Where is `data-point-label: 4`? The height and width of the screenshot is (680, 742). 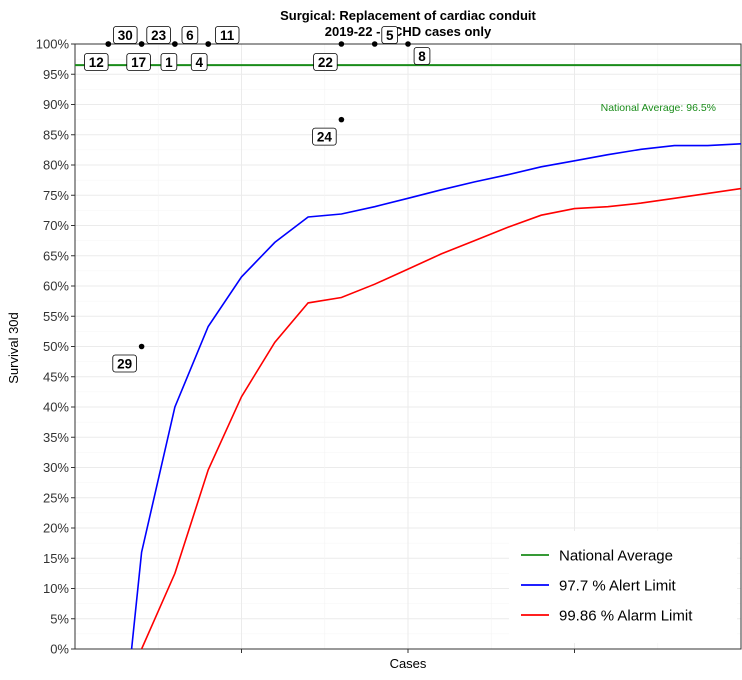
data-point-label: 4 is located at coordinates (199, 62).